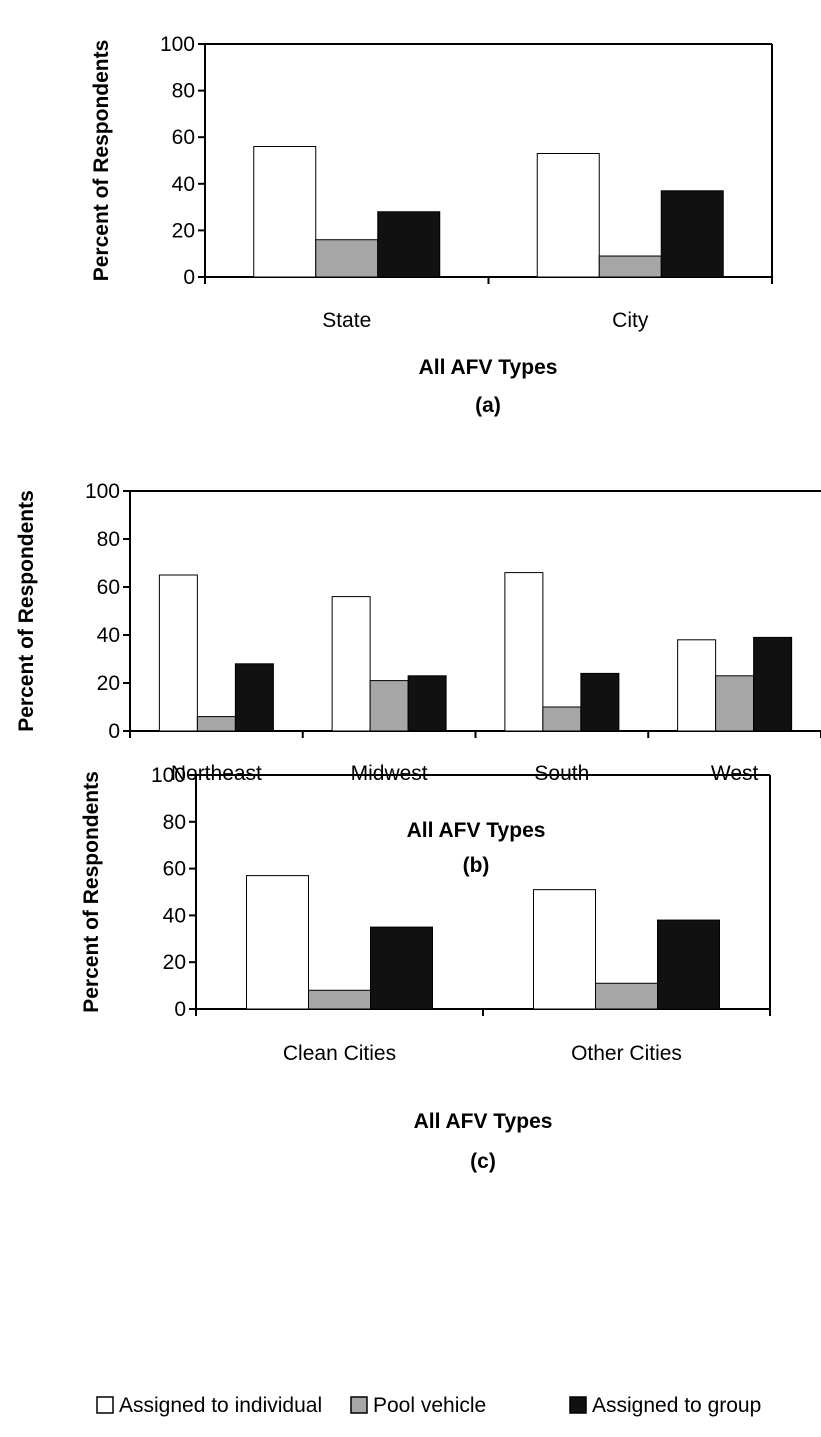 This screenshot has width=821, height=1437. I want to click on bar-individual-northeast, so click(178, 653).